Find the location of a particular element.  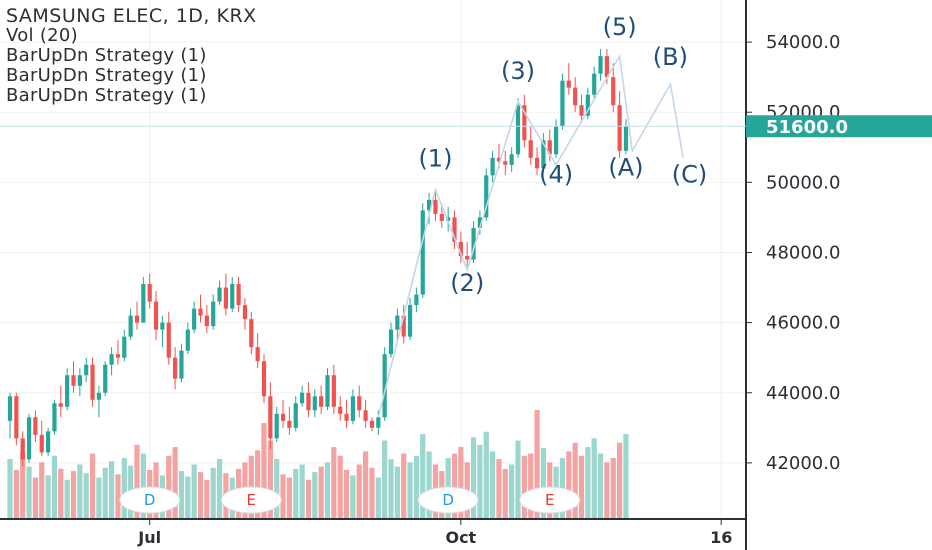

symbol-title: SAMSUNG ELEC, 1D, KRX is located at coordinates (131, 16).